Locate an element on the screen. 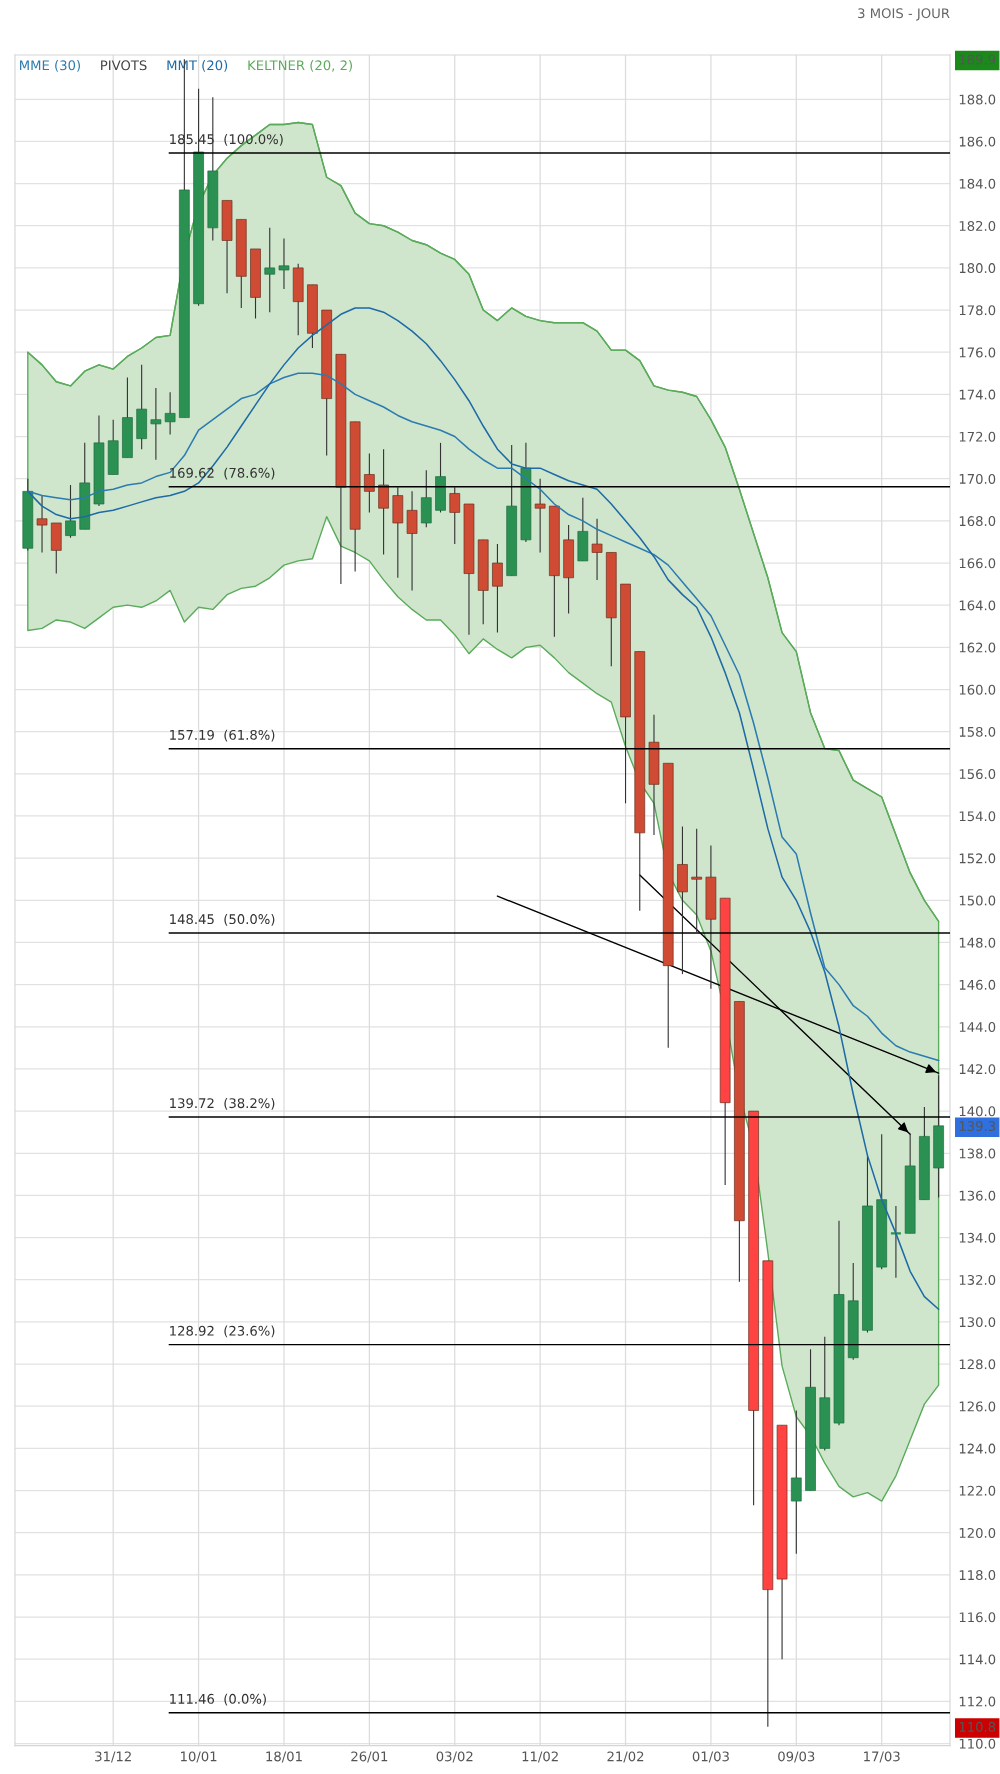 Image resolution: width=1000 pixels, height=1774 pixels. x-tick-label: 09/03 is located at coordinates (796, 1757).